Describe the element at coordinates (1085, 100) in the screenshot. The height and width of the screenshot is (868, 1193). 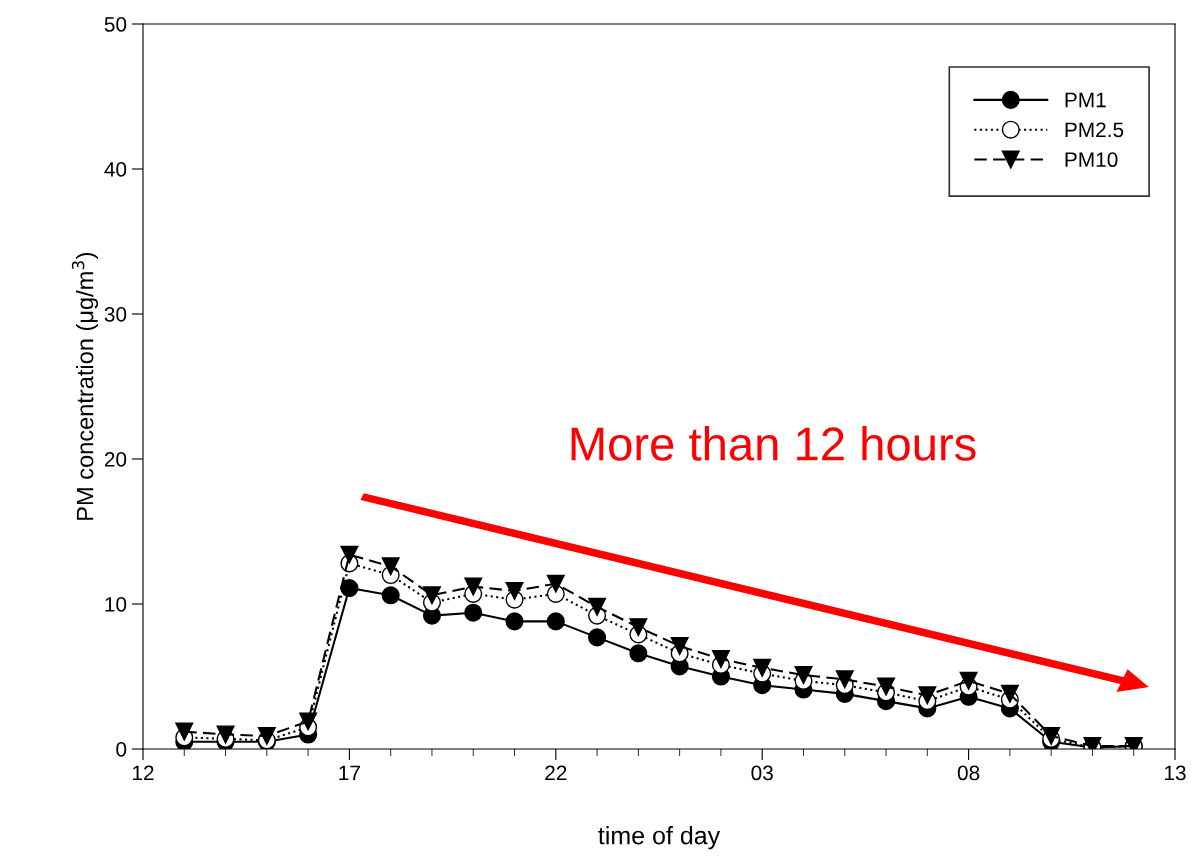
I see `legend-label: PM1` at that location.